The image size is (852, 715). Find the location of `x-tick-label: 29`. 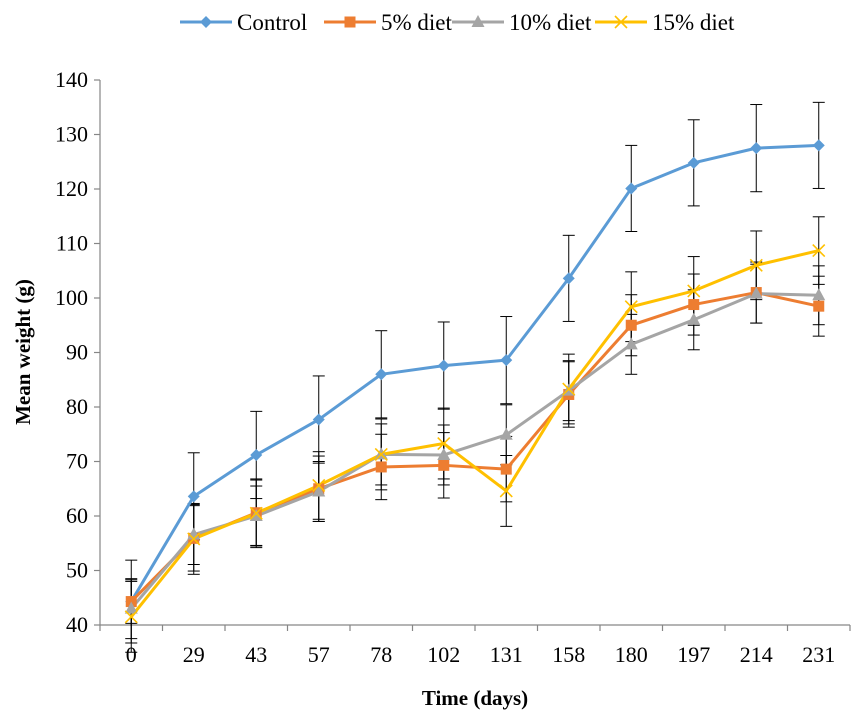

x-tick-label: 29 is located at coordinates (194, 654).